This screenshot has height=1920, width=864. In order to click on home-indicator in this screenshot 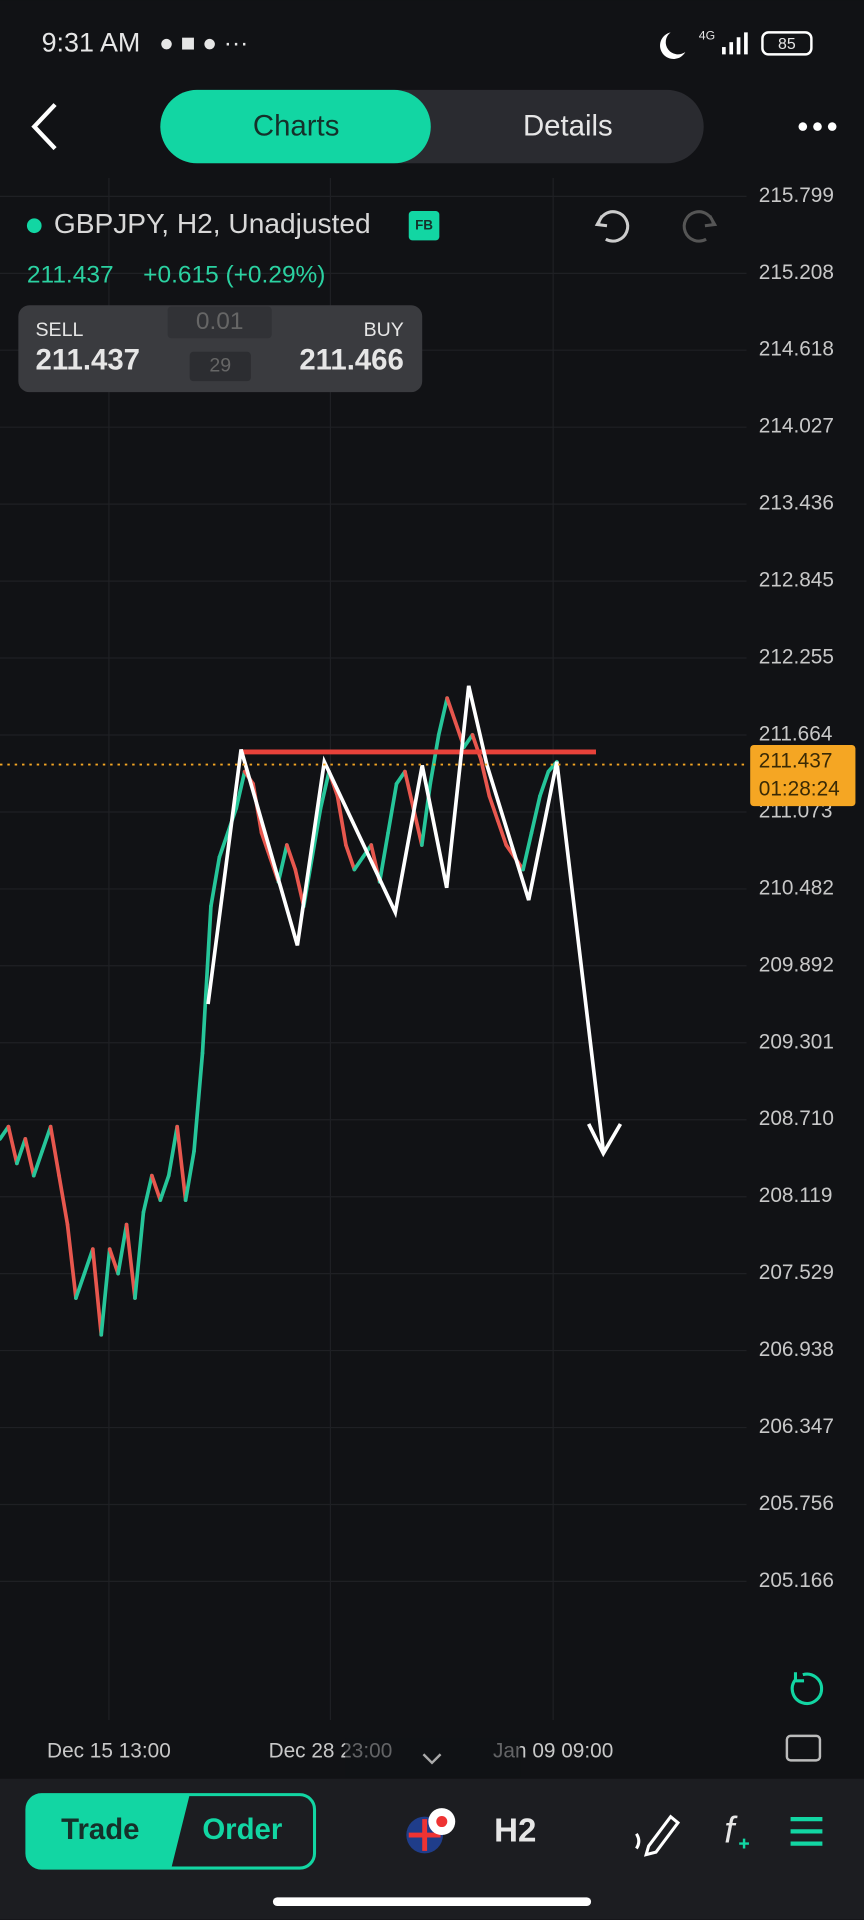, I will do `click(432, 1901)`.